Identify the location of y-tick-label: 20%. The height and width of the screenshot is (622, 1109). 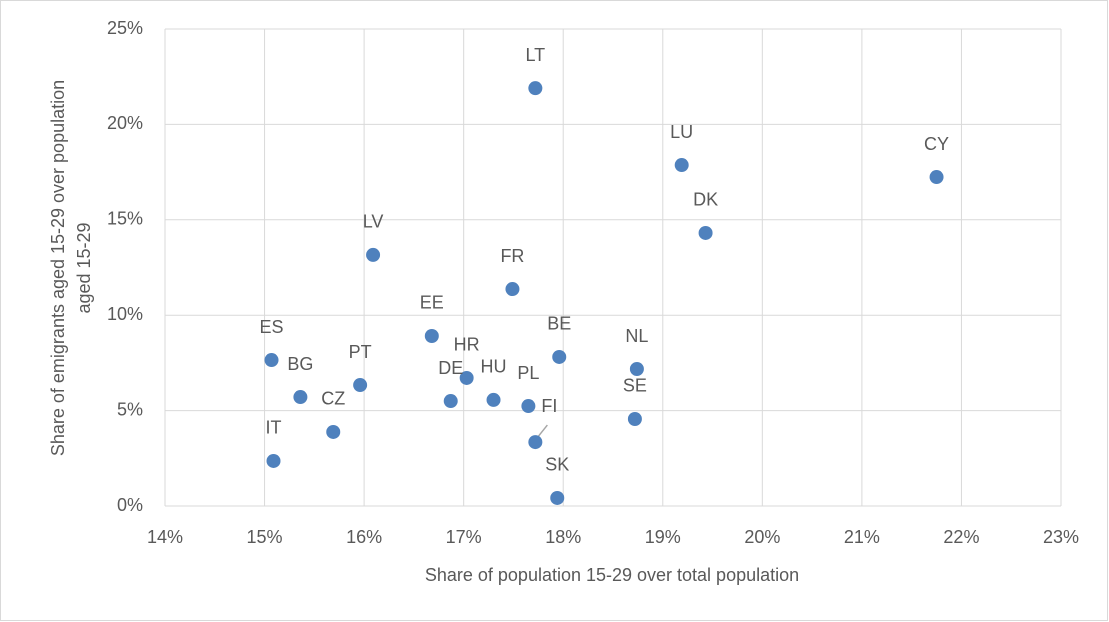
(125, 123).